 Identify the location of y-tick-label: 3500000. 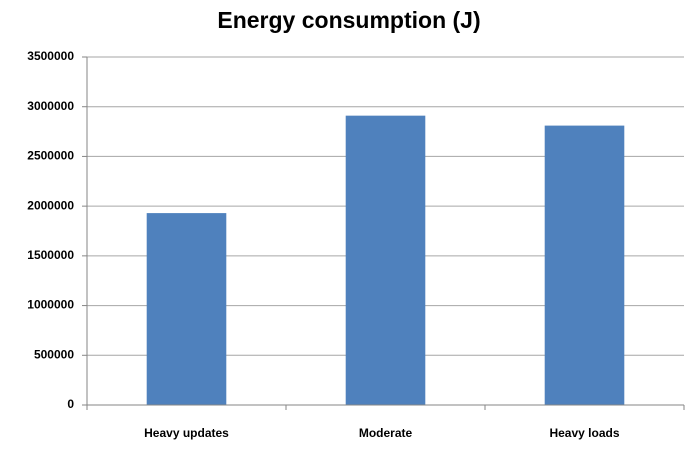
(50, 56).